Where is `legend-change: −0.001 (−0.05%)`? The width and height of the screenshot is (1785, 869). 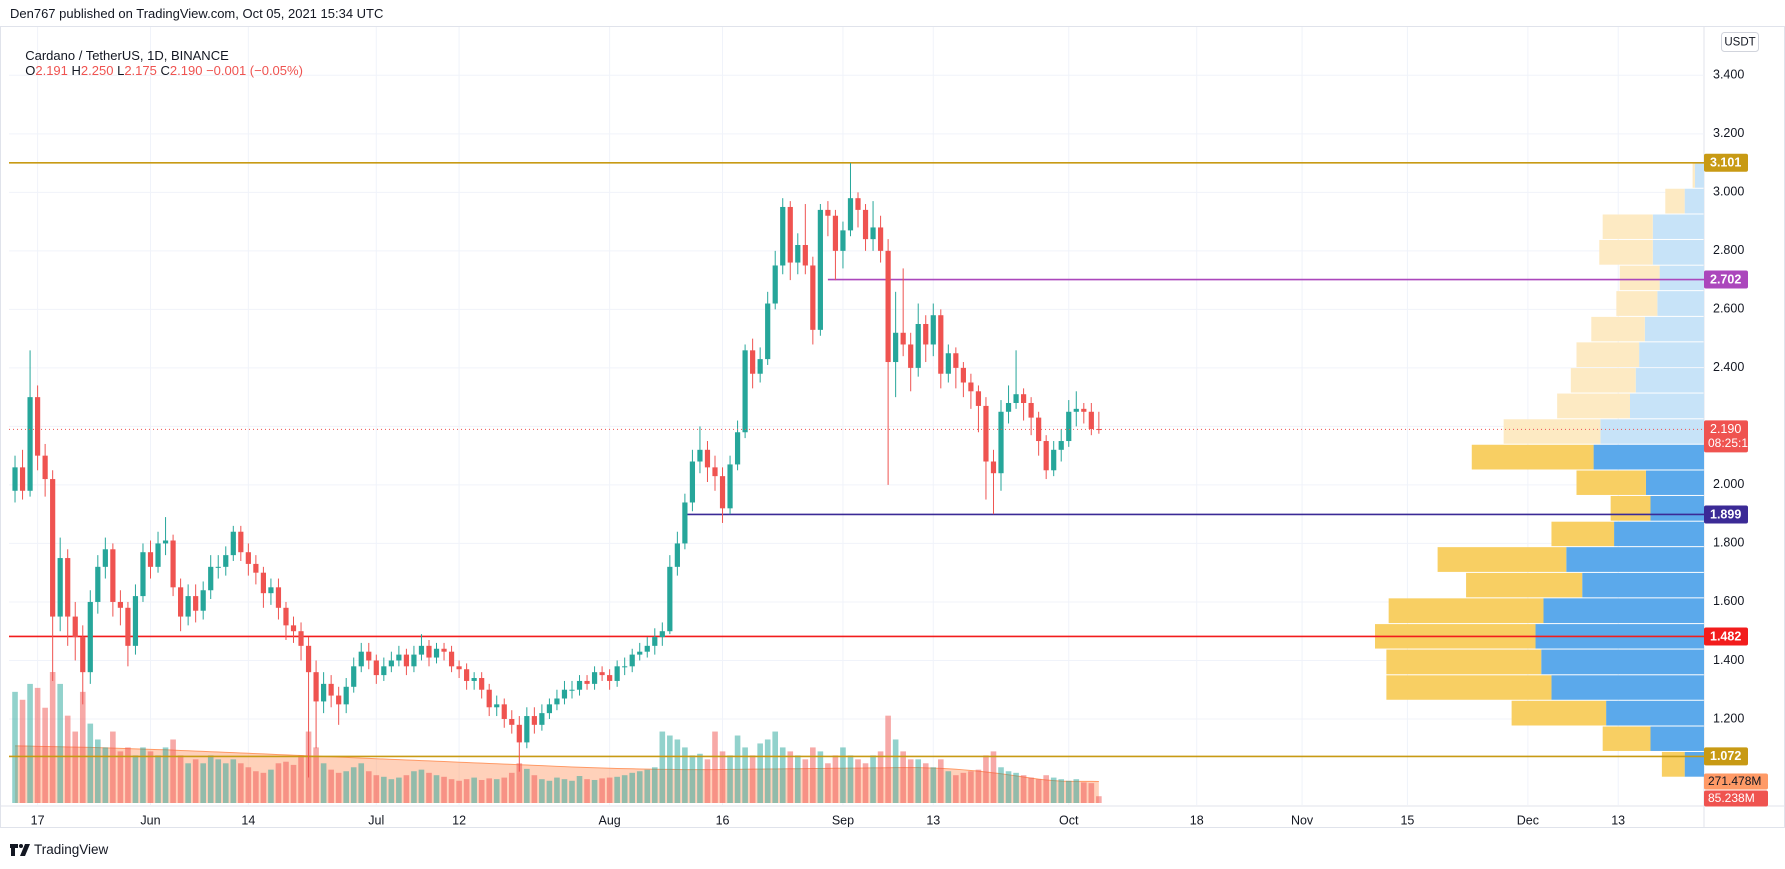
legend-change: −0.001 (−0.05%) is located at coordinates (254, 70).